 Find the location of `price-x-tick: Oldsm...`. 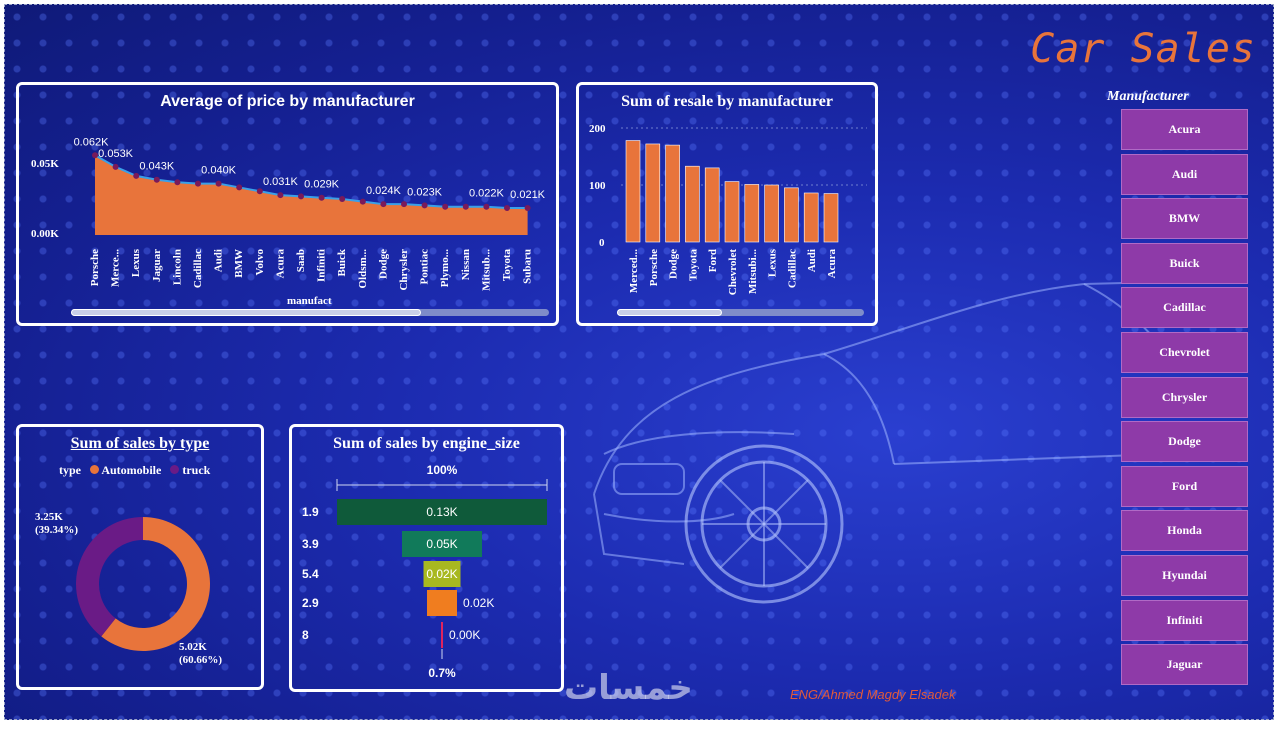

price-x-tick: Oldsm... is located at coordinates (363, 269).